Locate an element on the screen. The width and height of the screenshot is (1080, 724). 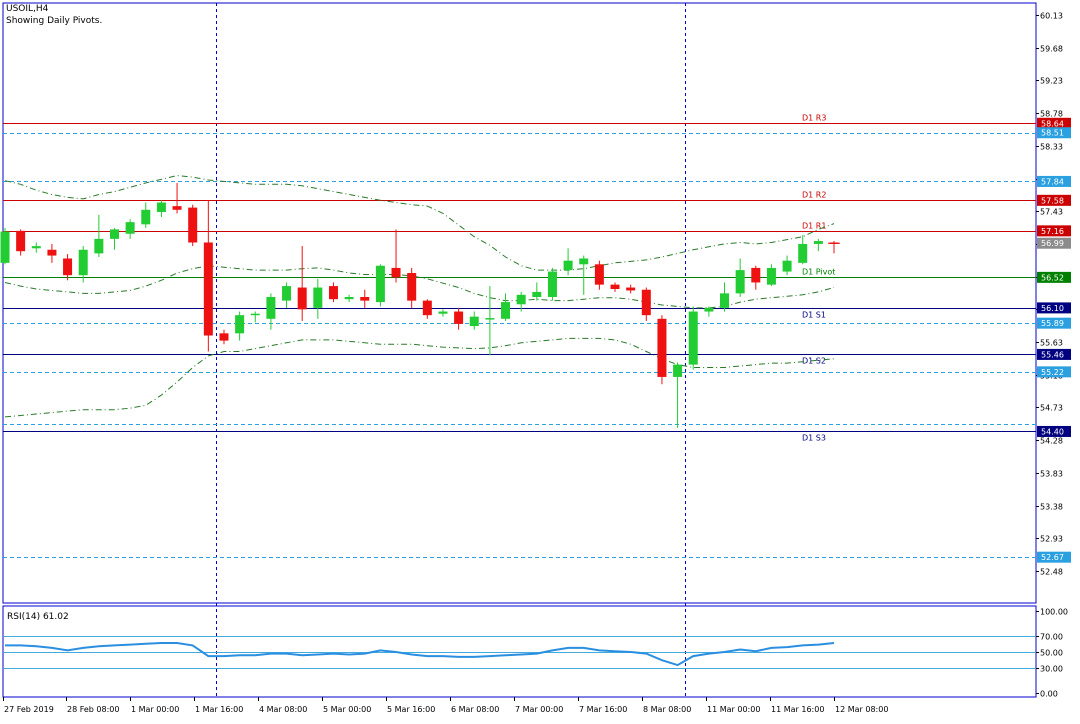
price-axis-label: 53.38 is located at coordinates (1051, 507).